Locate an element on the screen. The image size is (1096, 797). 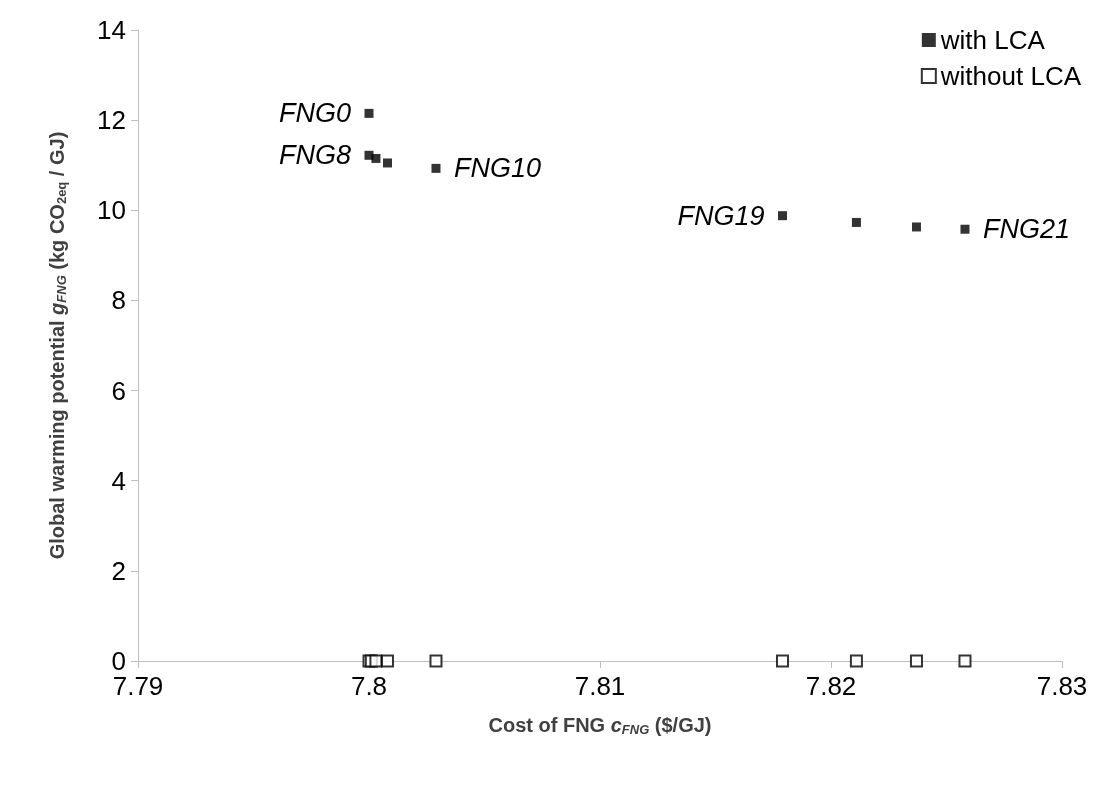
annotation: FNG19 is located at coordinates (721, 215).